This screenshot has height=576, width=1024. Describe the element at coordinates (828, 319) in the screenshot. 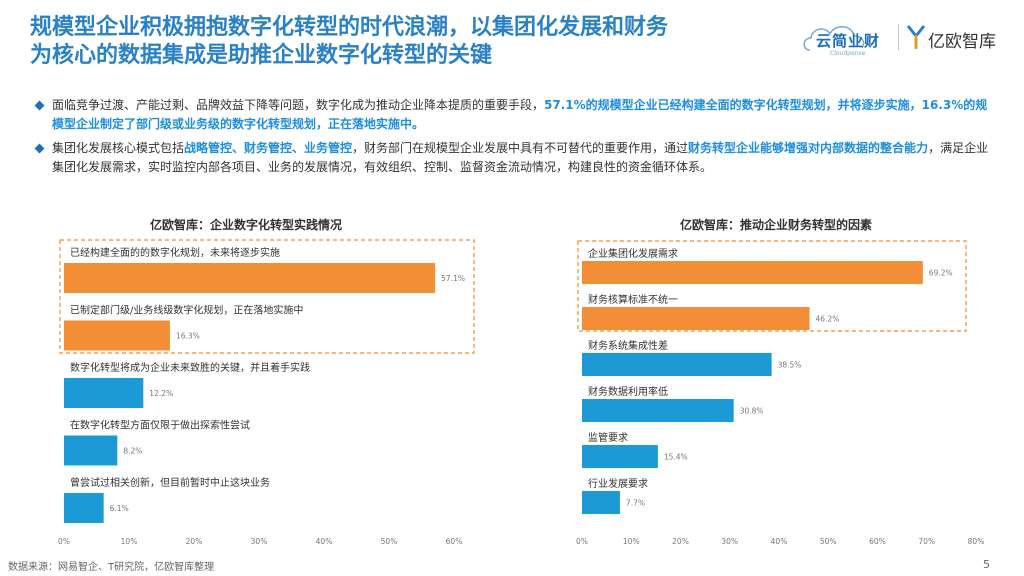

I see `bar-value-label: 46.2%` at that location.